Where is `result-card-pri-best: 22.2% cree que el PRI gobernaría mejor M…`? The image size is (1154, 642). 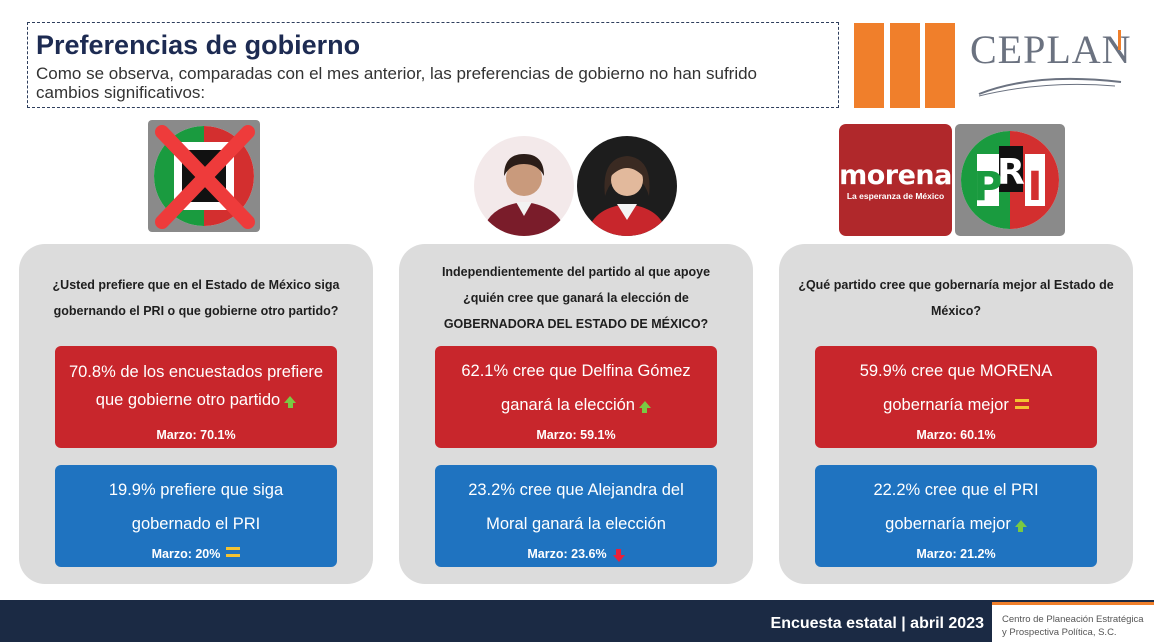 result-card-pri-best: 22.2% cree que el PRI gobernaría mejor M… is located at coordinates (956, 516).